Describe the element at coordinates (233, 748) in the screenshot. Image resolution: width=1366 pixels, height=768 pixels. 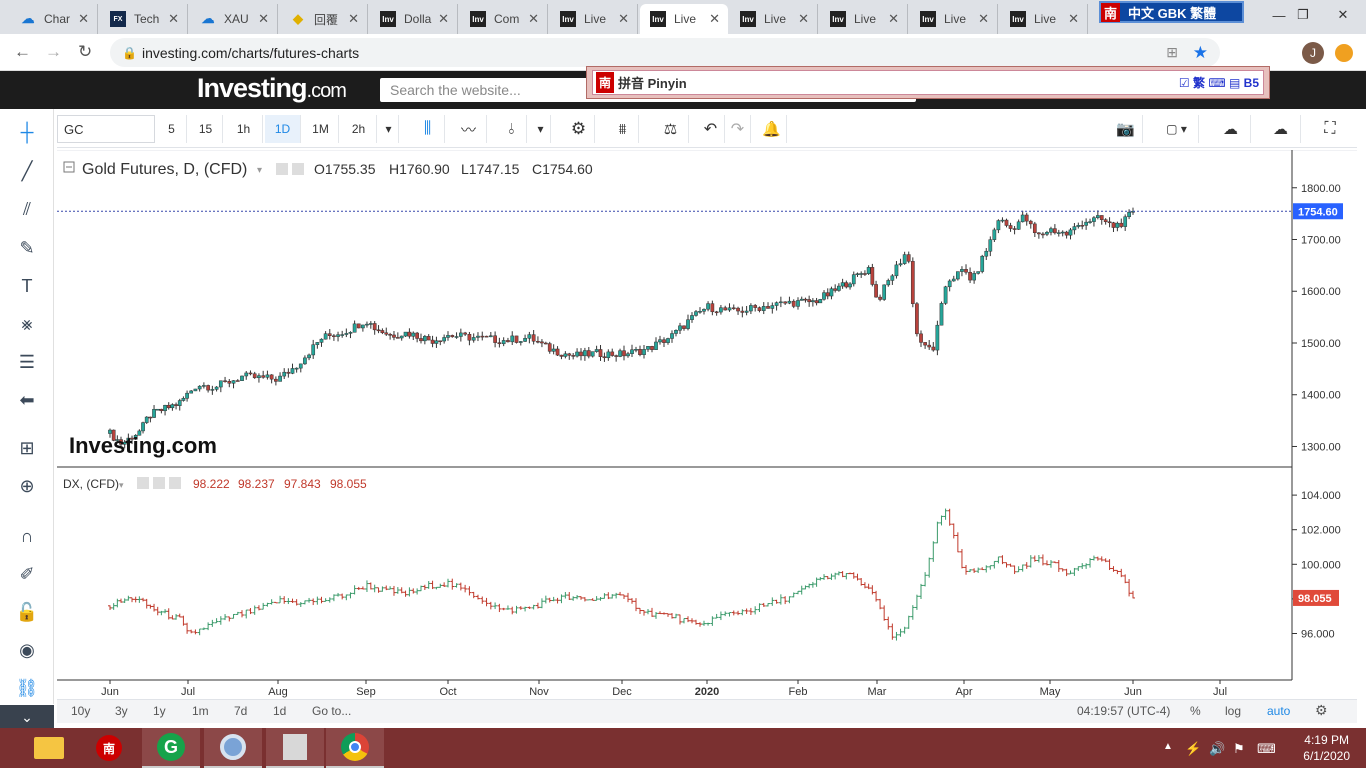
I see `chrome-dev-icon` at that location.